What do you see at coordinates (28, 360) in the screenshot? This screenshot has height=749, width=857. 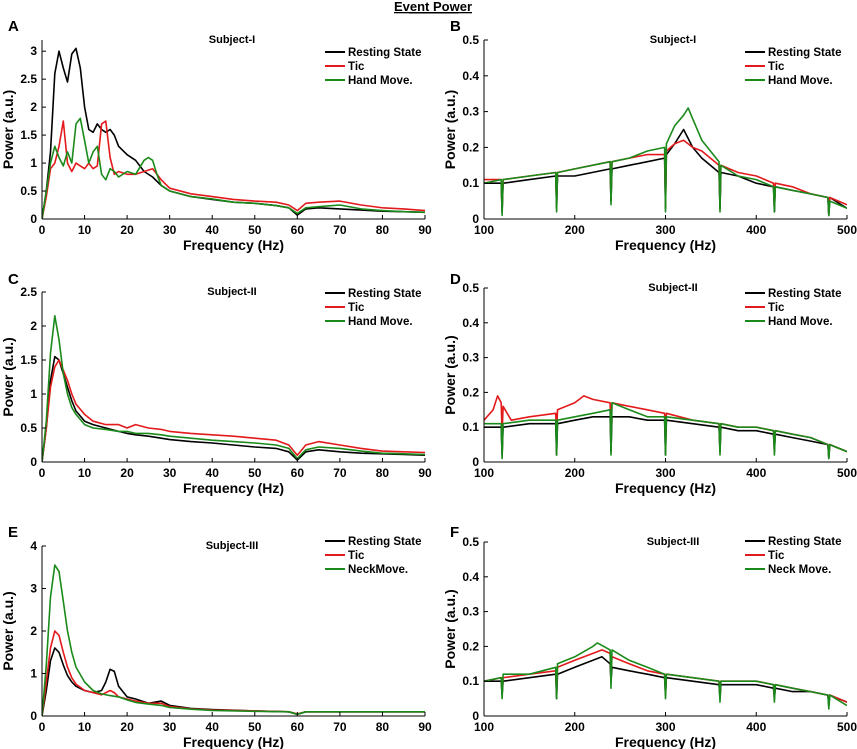 I see `y-tick-label: 1.5` at bounding box center [28, 360].